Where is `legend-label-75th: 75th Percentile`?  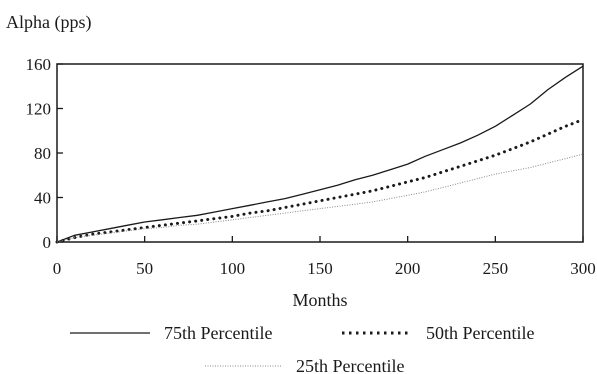
legend-label-75th: 75th Percentile is located at coordinates (218, 333).